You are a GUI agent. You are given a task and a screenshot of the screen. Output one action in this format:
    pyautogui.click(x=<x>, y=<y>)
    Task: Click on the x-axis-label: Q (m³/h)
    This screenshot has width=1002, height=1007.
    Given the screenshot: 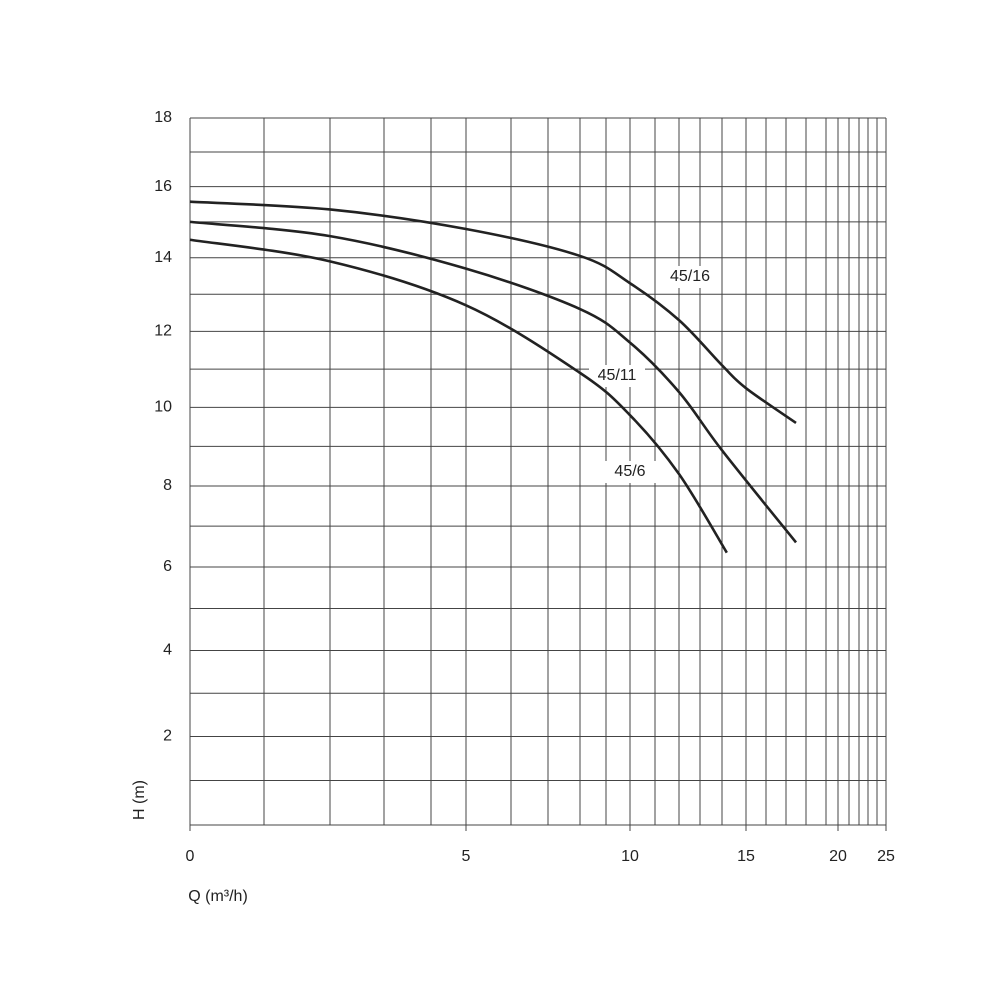 What is the action you would take?
    pyautogui.click(x=218, y=896)
    